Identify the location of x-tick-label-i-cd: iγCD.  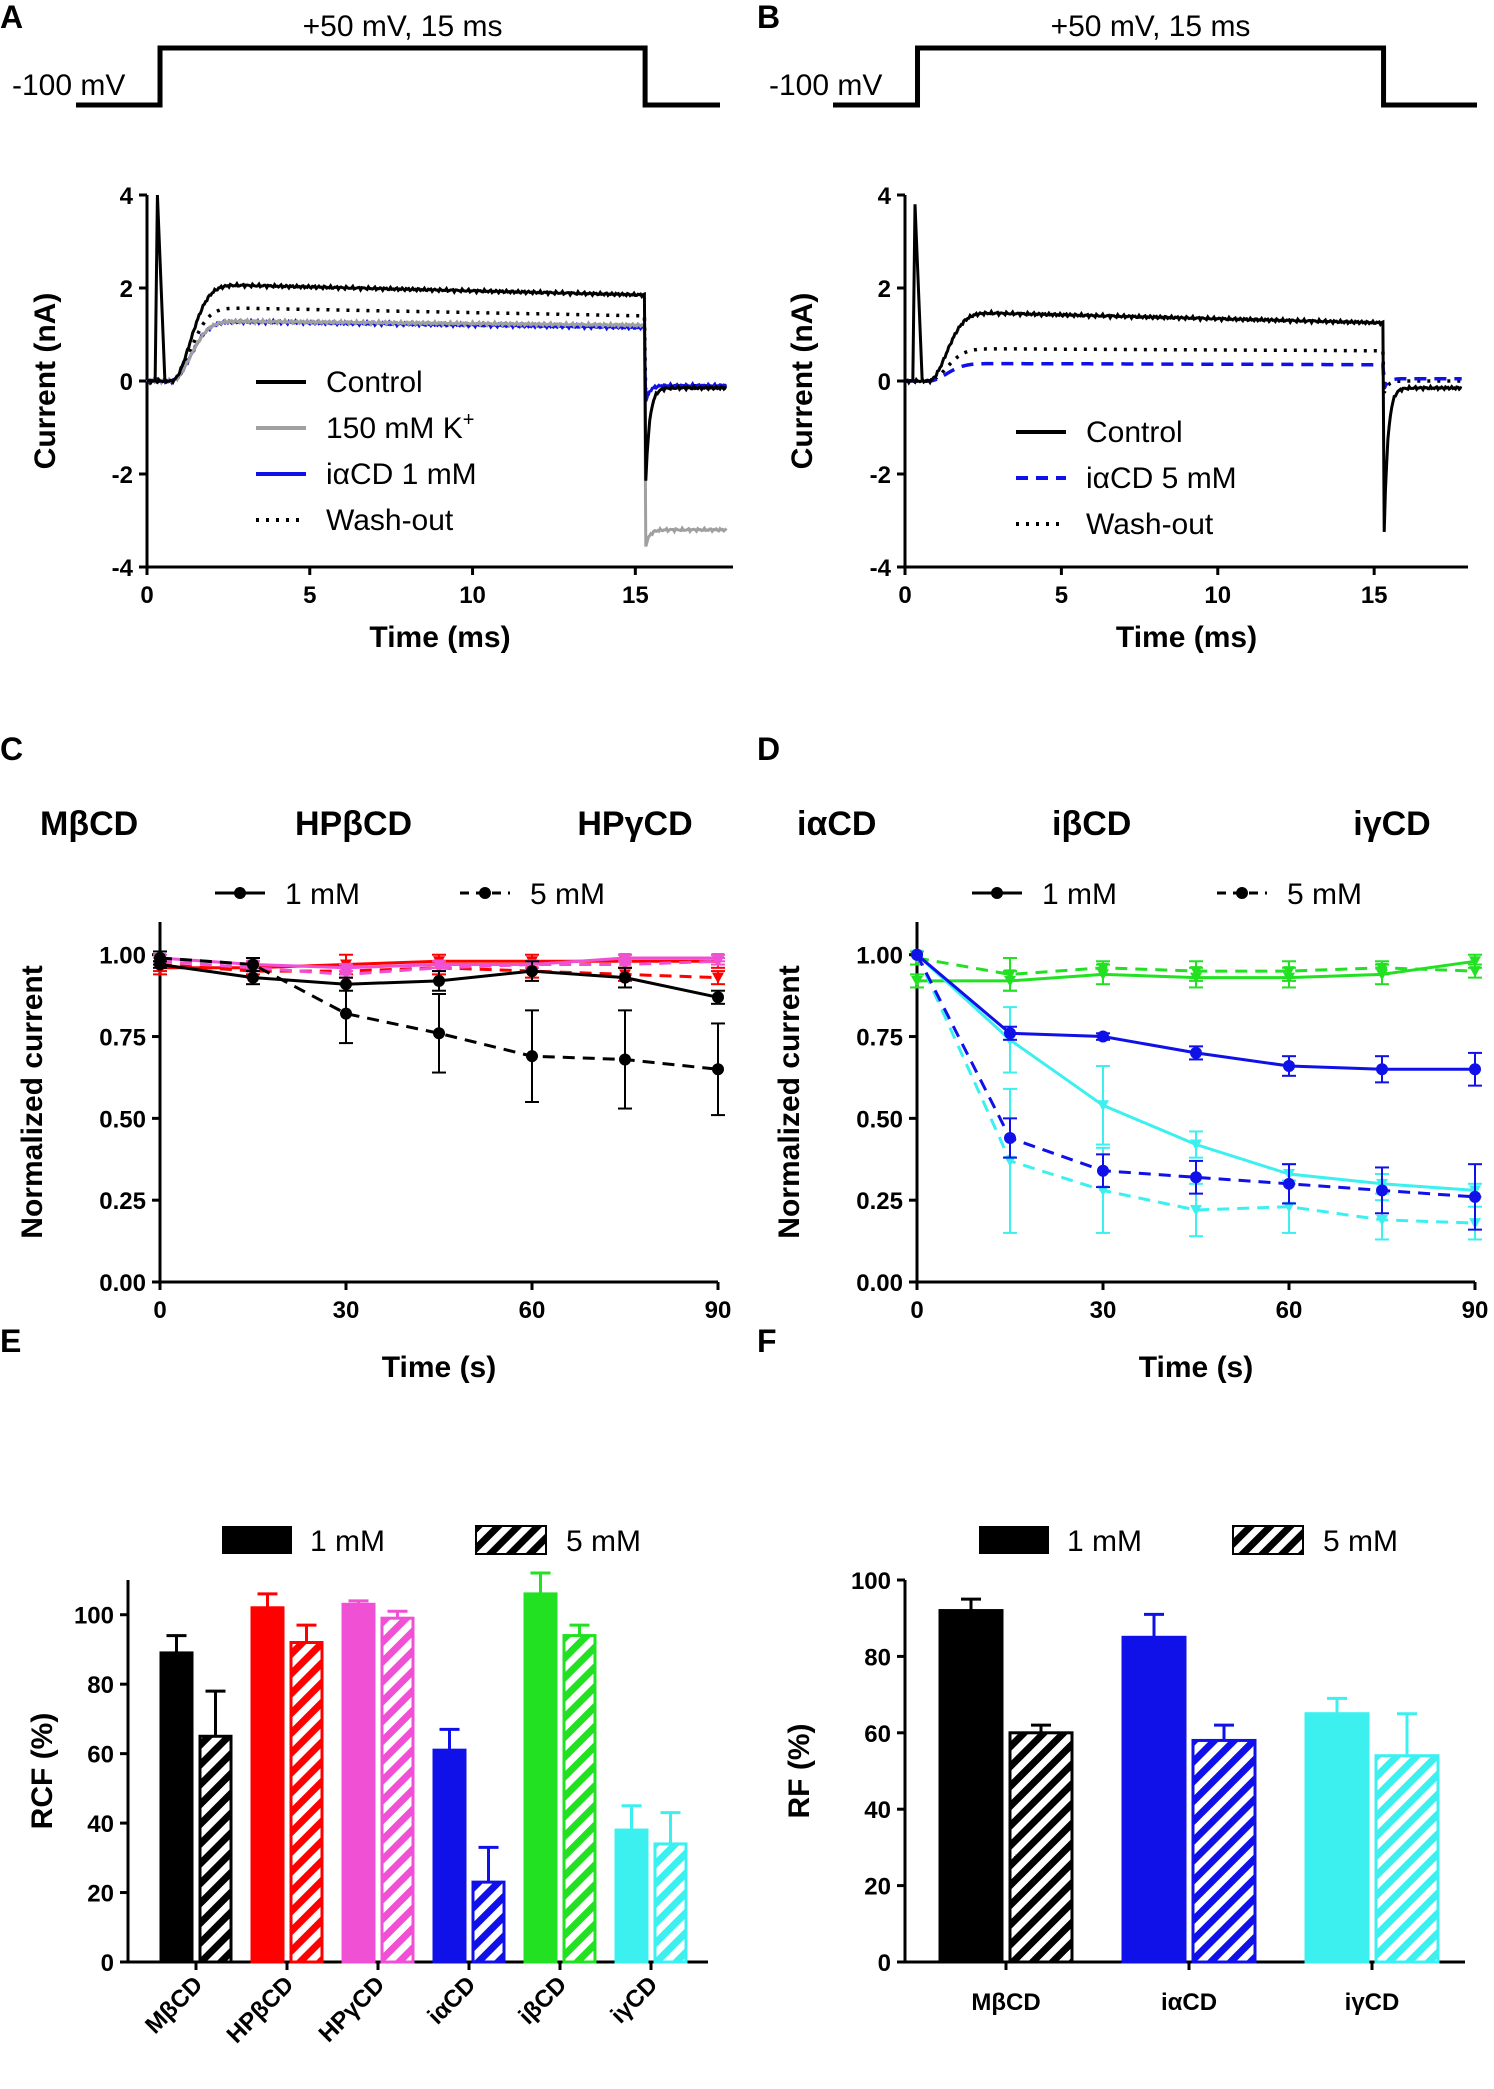
(634, 2000).